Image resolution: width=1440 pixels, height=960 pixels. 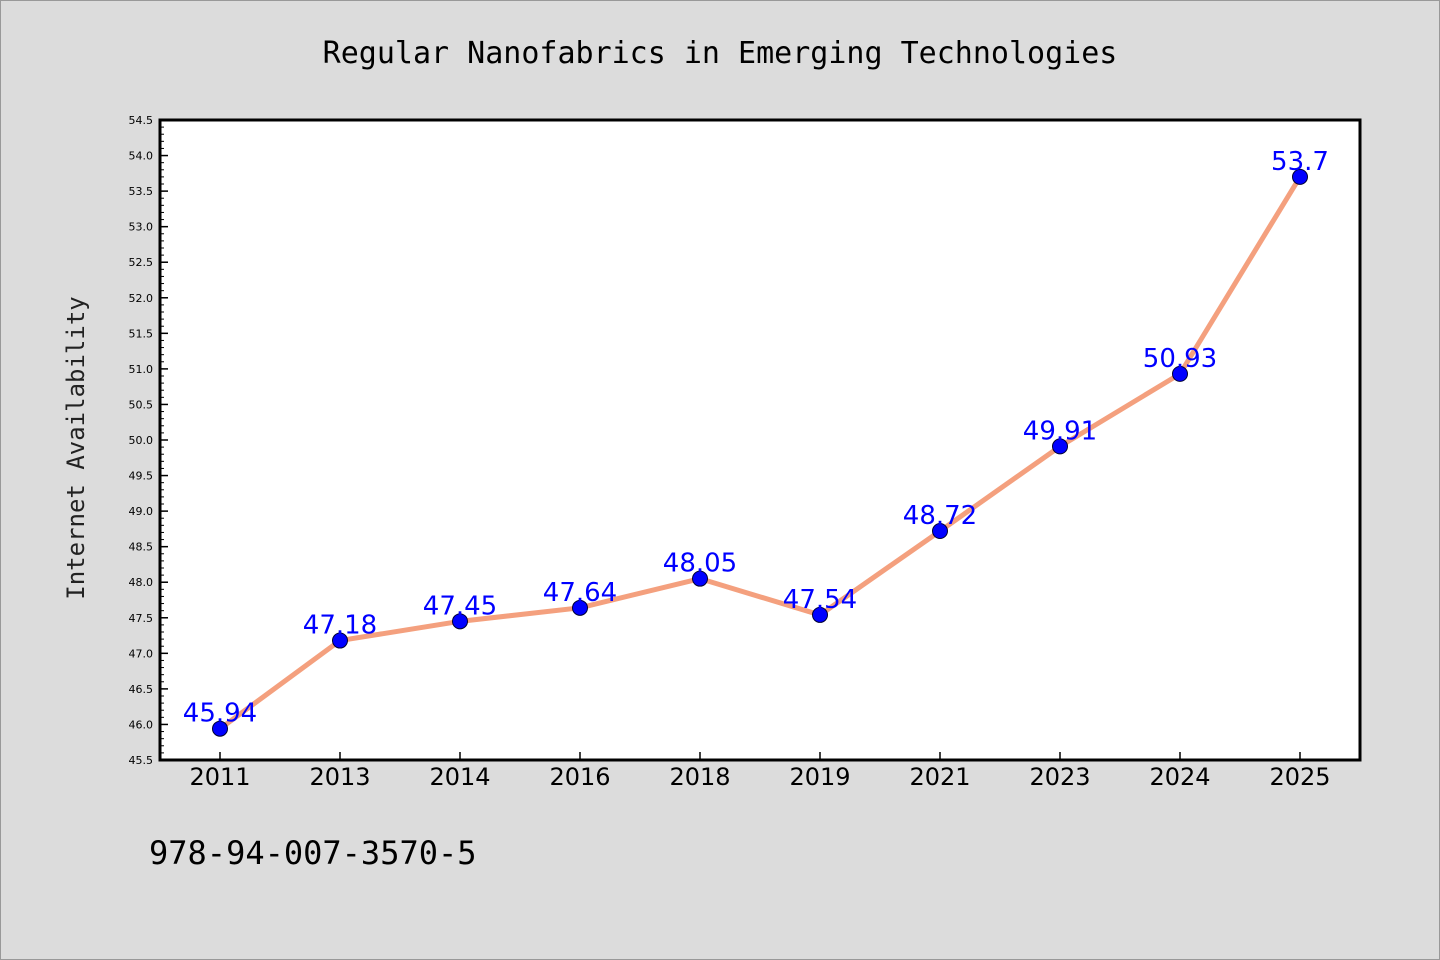 What do you see at coordinates (141, 582) in the screenshot?
I see `y-tick-label: 48.0` at bounding box center [141, 582].